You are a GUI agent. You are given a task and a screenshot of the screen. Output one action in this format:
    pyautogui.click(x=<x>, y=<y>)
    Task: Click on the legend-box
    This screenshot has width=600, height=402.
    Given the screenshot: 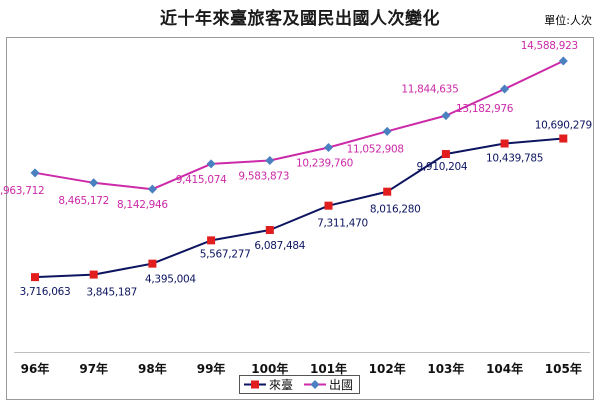 What is the action you would take?
    pyautogui.click(x=299, y=384)
    